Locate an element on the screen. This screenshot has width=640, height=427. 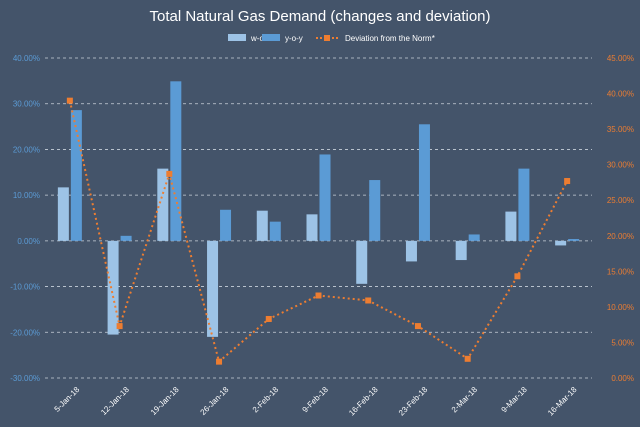
right-tick-label: 20.00% is located at coordinates (620, 236).